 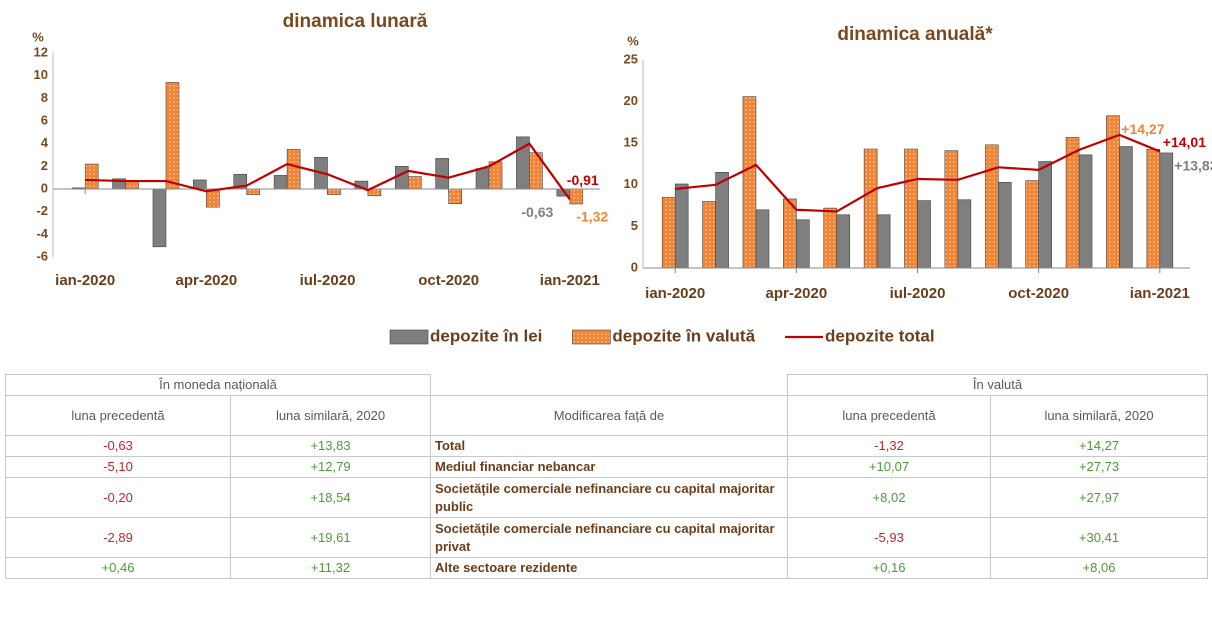 What do you see at coordinates (1099, 568) in the screenshot?
I see `value-cell: +8,06` at bounding box center [1099, 568].